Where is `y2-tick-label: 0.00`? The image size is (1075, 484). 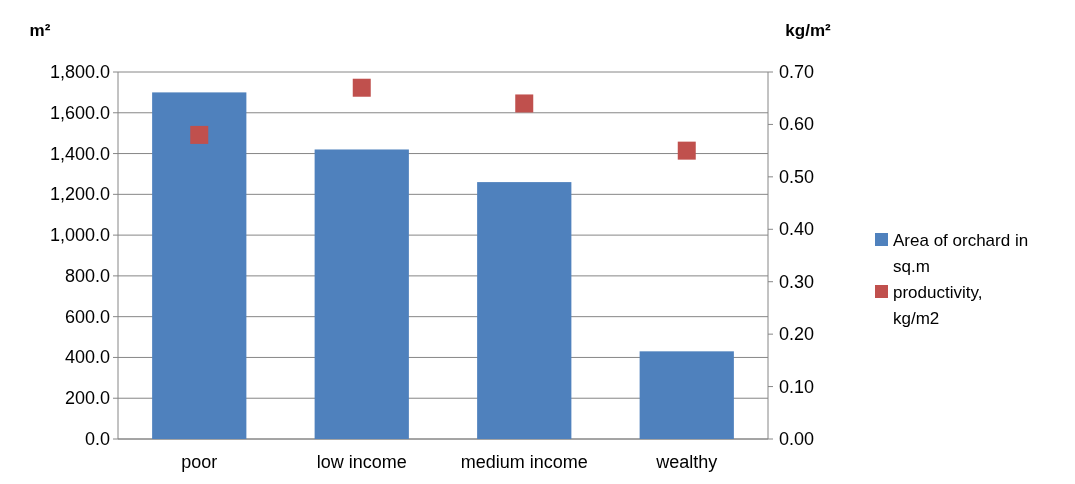
y2-tick-label: 0.00 is located at coordinates (797, 439).